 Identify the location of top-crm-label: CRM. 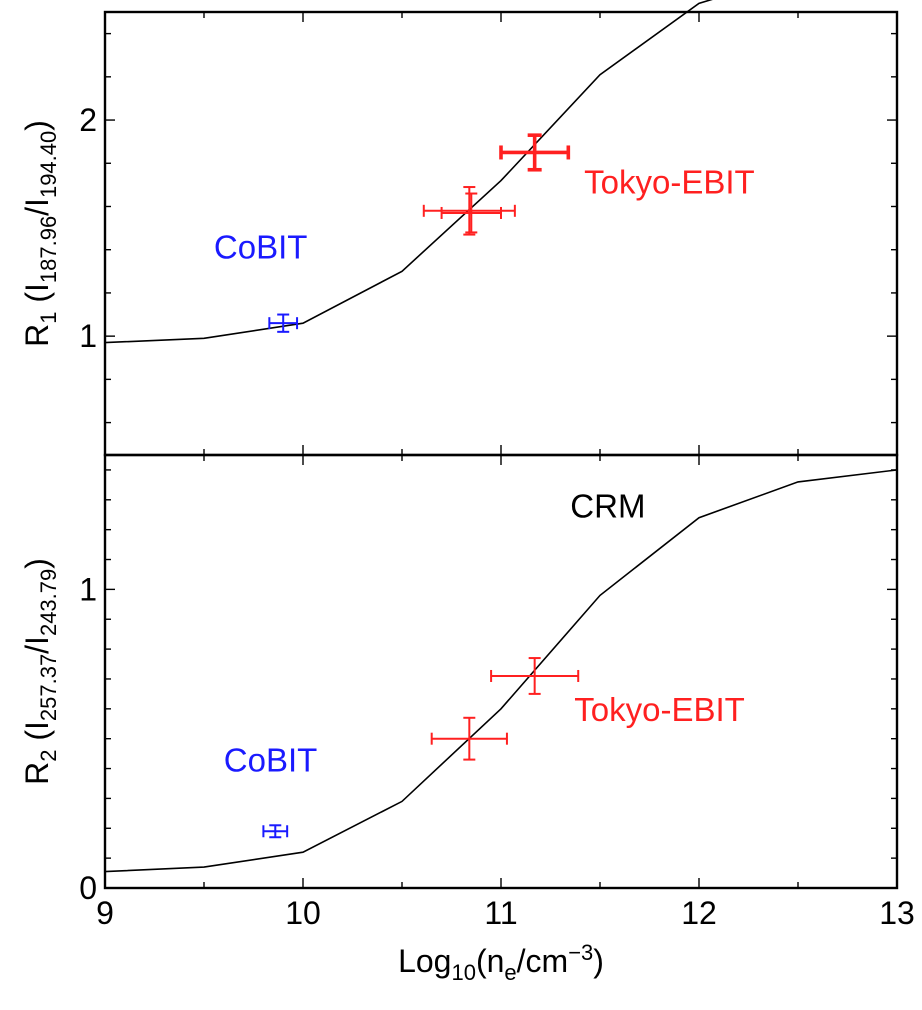
(657, 1).